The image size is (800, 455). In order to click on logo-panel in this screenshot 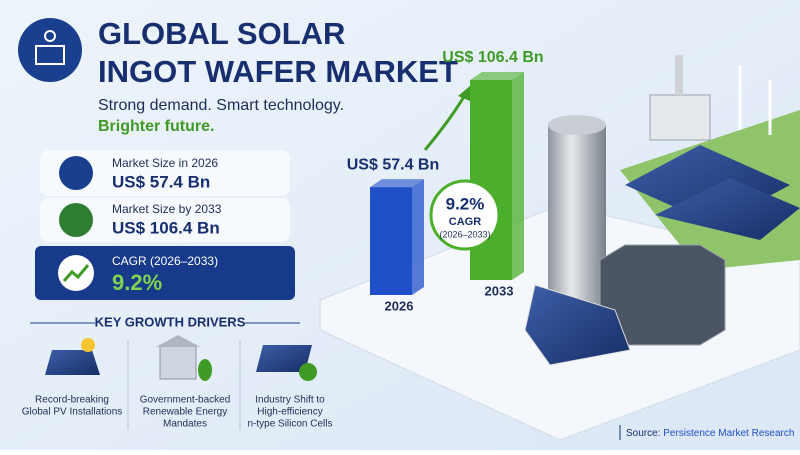, I will do `click(50, 55)`.